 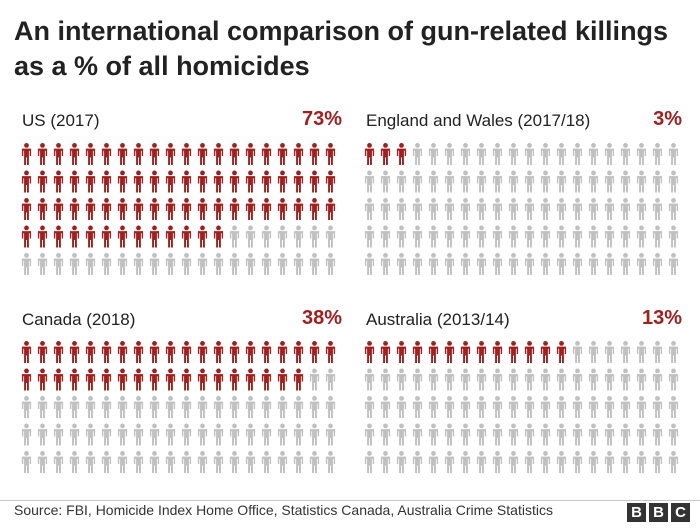 What do you see at coordinates (521, 407) in the screenshot?
I see `pictograph-australia` at bounding box center [521, 407].